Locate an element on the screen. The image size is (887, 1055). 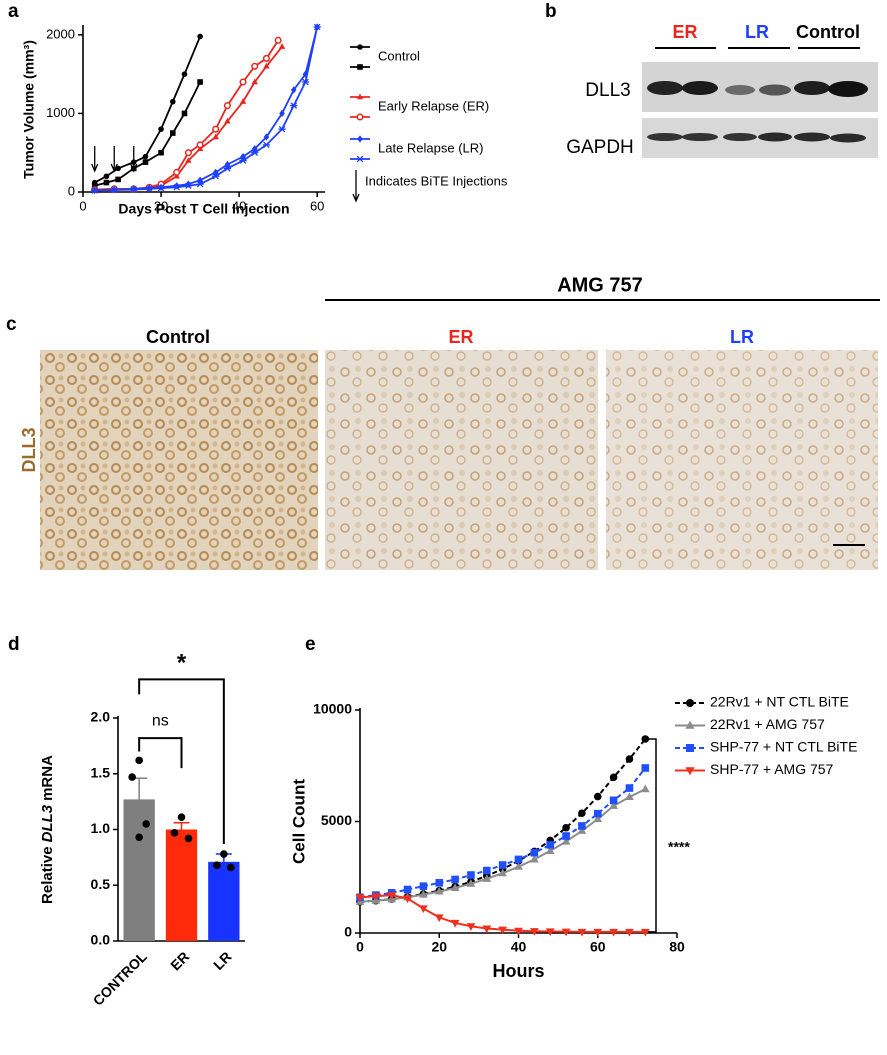
ihc-image is located at coordinates (742, 460).